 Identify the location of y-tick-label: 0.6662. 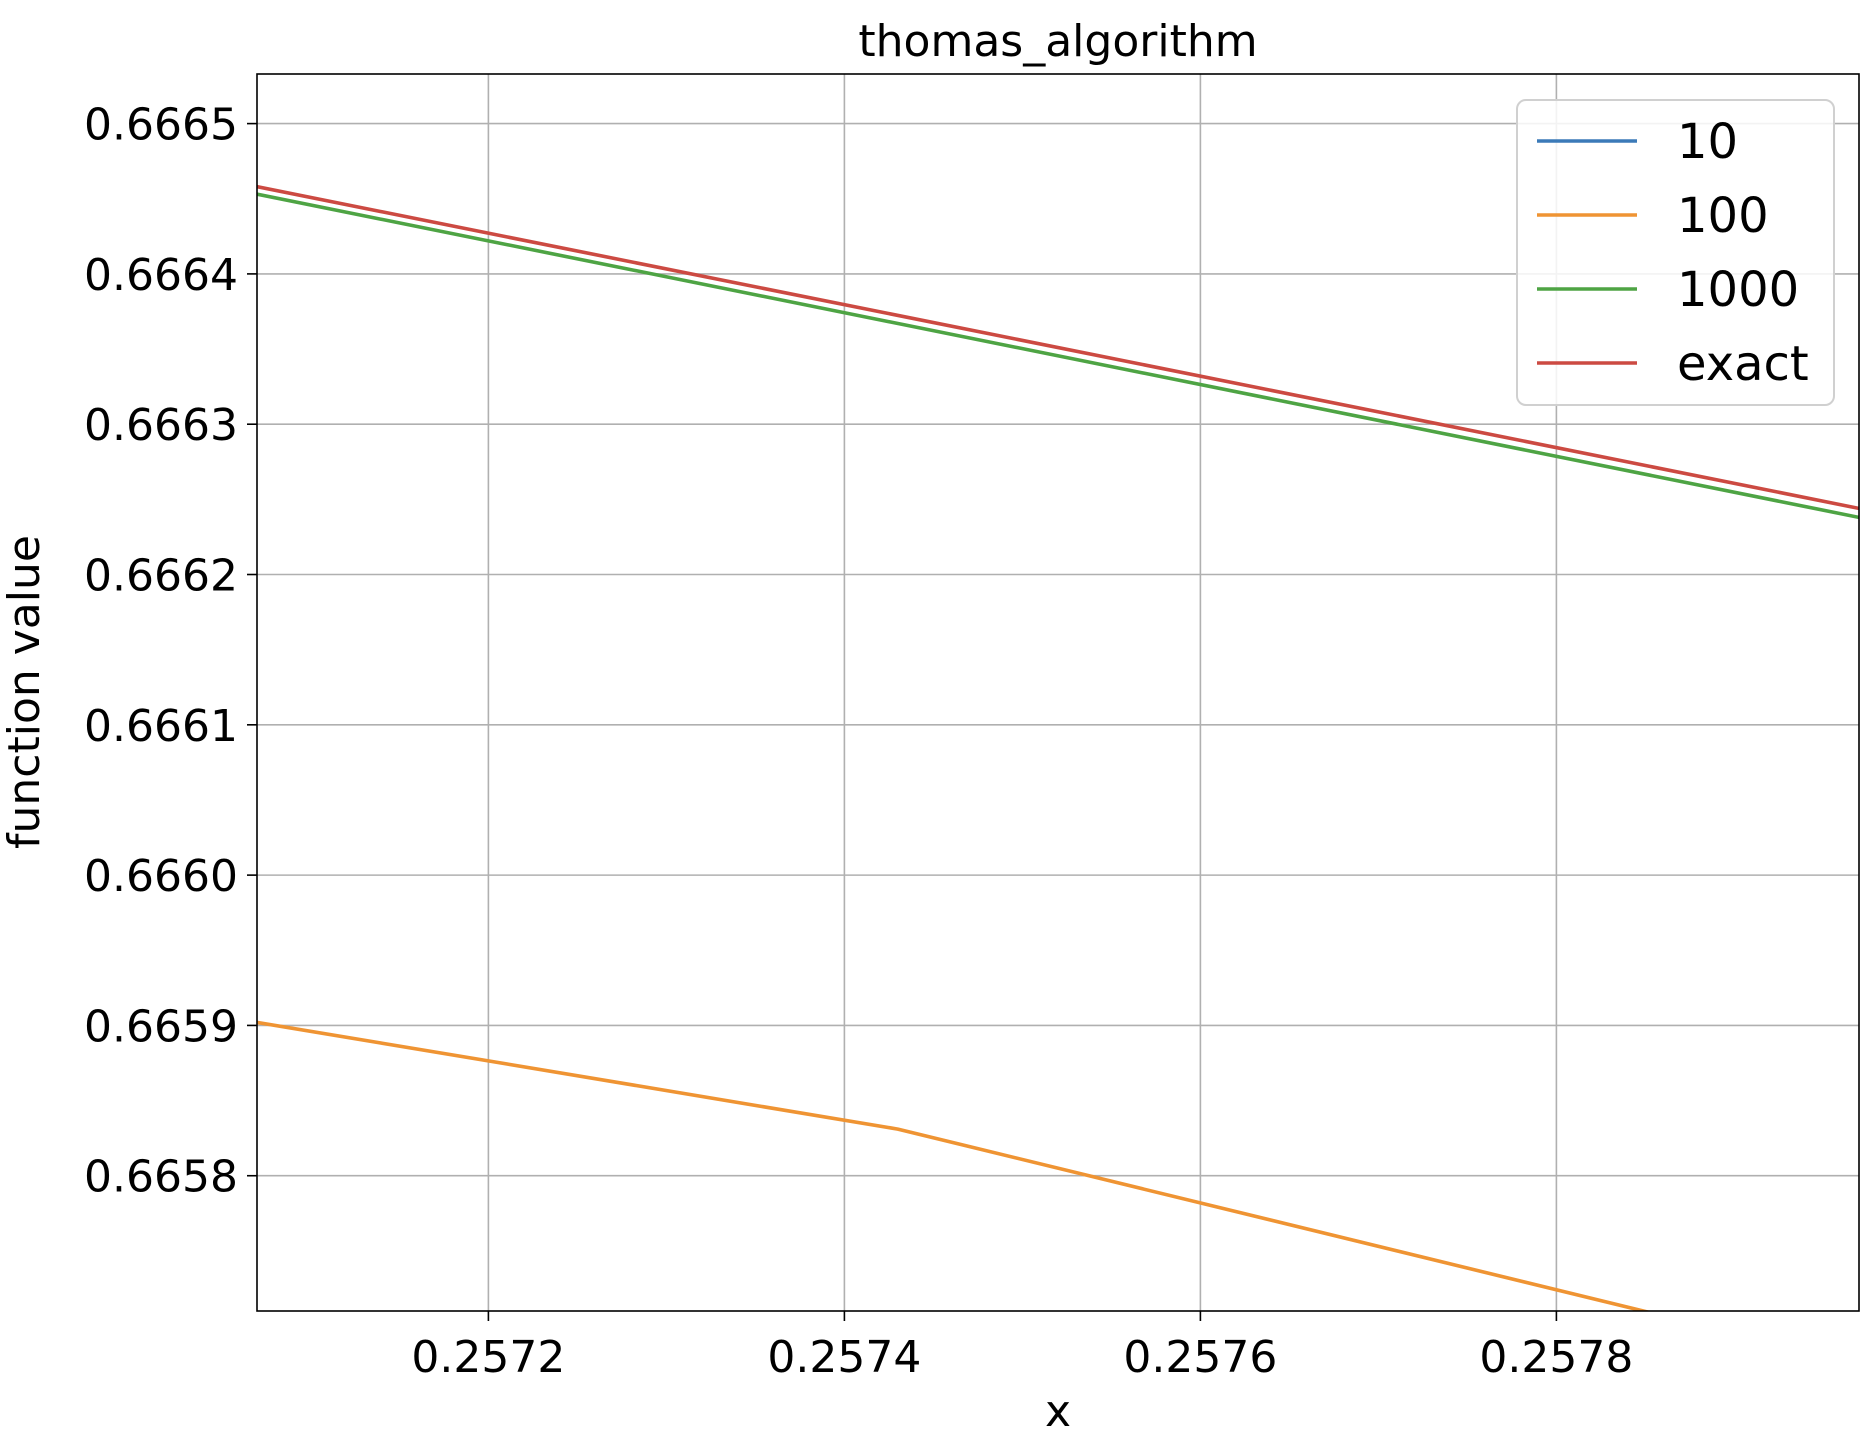
(161, 576).